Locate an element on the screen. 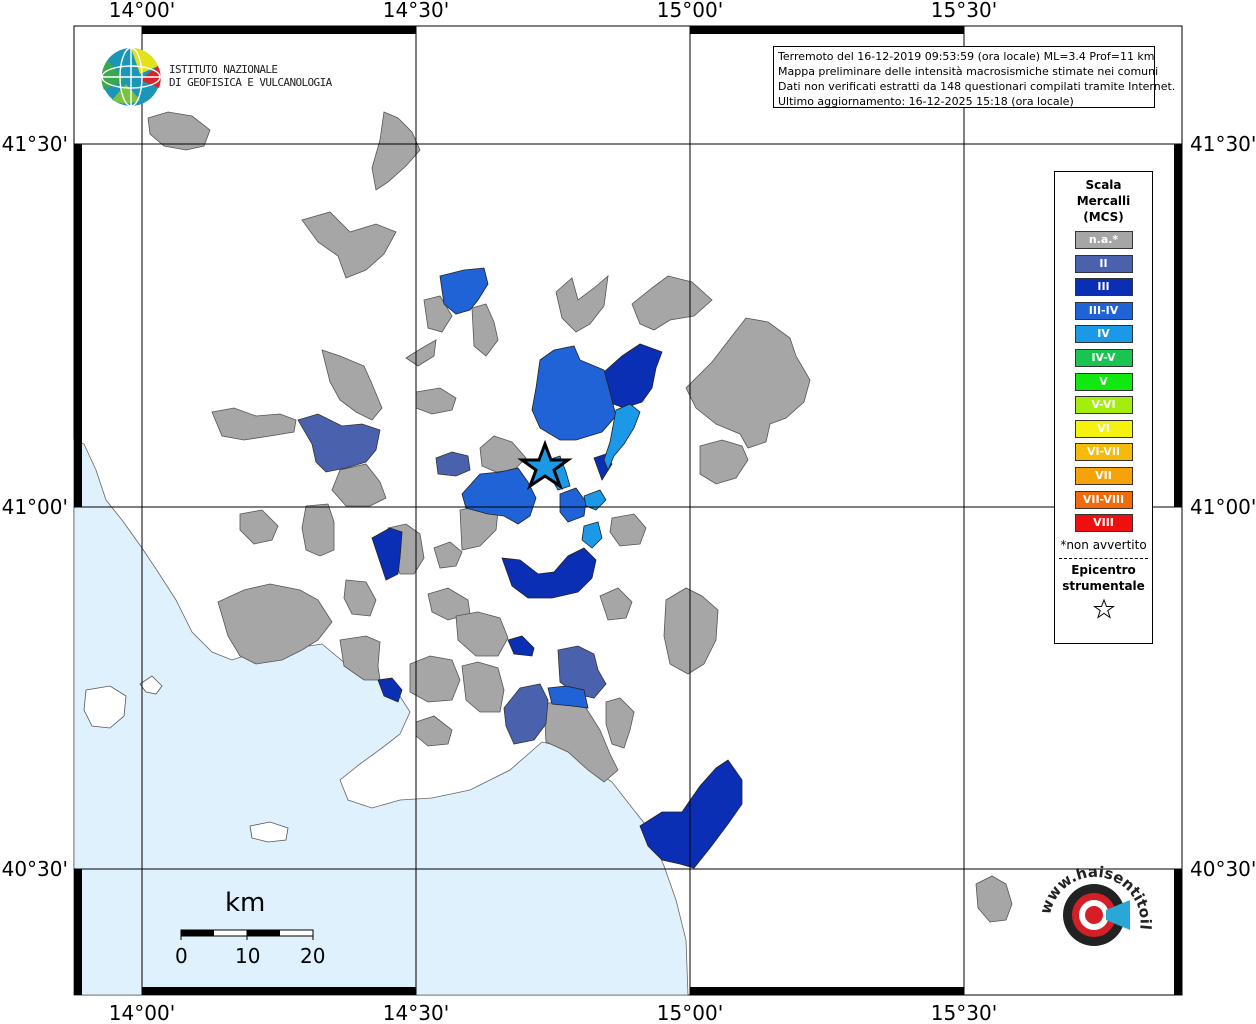  lat-tick-left-2: 41°00' is located at coordinates (35, 507).